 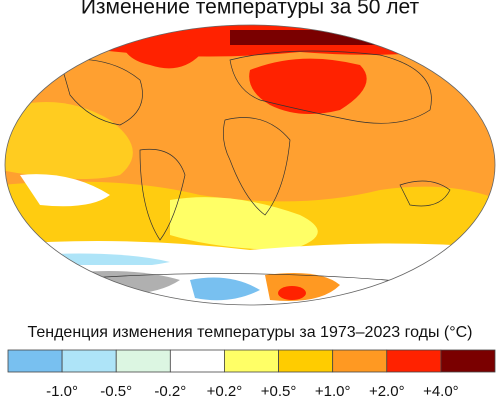 I want to click on legend: -1.0° -0.5° -0.2° +0.2° +0.5° +1.0° +2.0° +4.0°, so click(x=251, y=374).